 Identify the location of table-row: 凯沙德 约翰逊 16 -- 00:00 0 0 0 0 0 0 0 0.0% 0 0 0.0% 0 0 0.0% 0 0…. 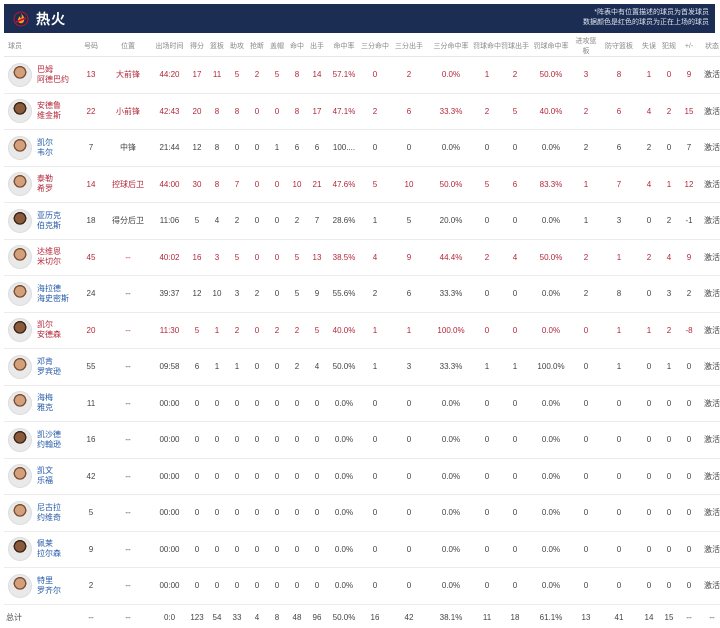
(362, 440).